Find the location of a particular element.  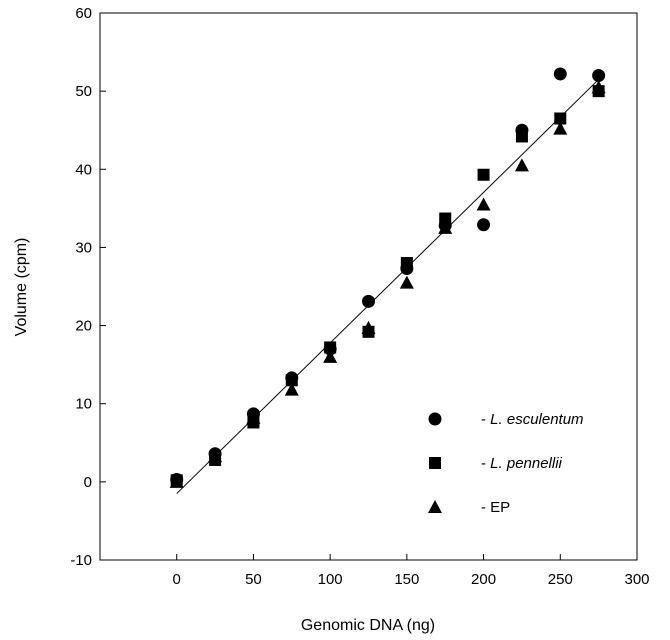

legend: - L. esculentum - L. pennellii - EP is located at coordinates (506, 463).